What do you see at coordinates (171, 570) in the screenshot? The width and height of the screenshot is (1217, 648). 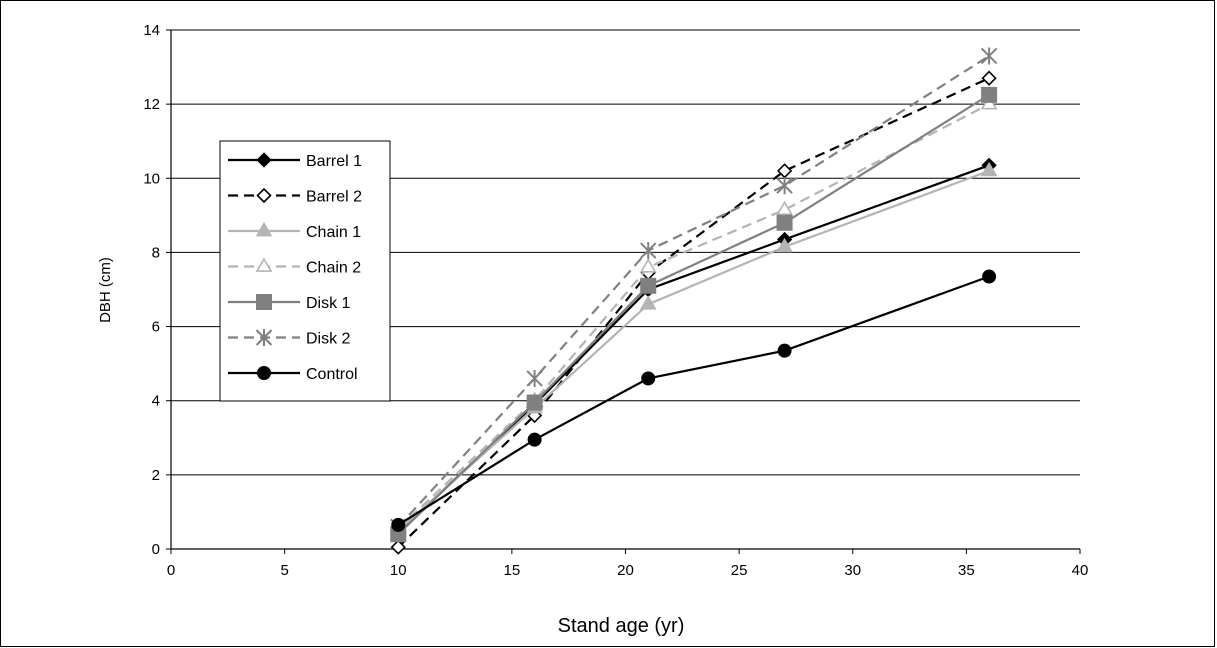 I see `x-tick-label-0: 0` at bounding box center [171, 570].